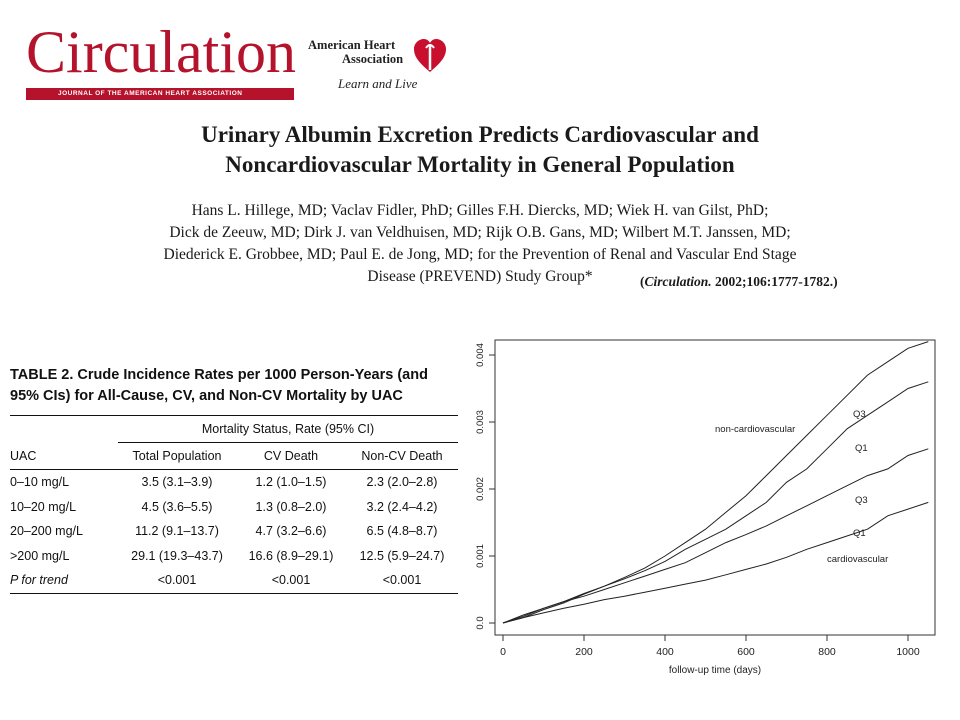 This screenshot has width=960, height=720. Describe the element at coordinates (46, 531) in the screenshot. I see `table-cell: 20–200 mg/L` at that location.